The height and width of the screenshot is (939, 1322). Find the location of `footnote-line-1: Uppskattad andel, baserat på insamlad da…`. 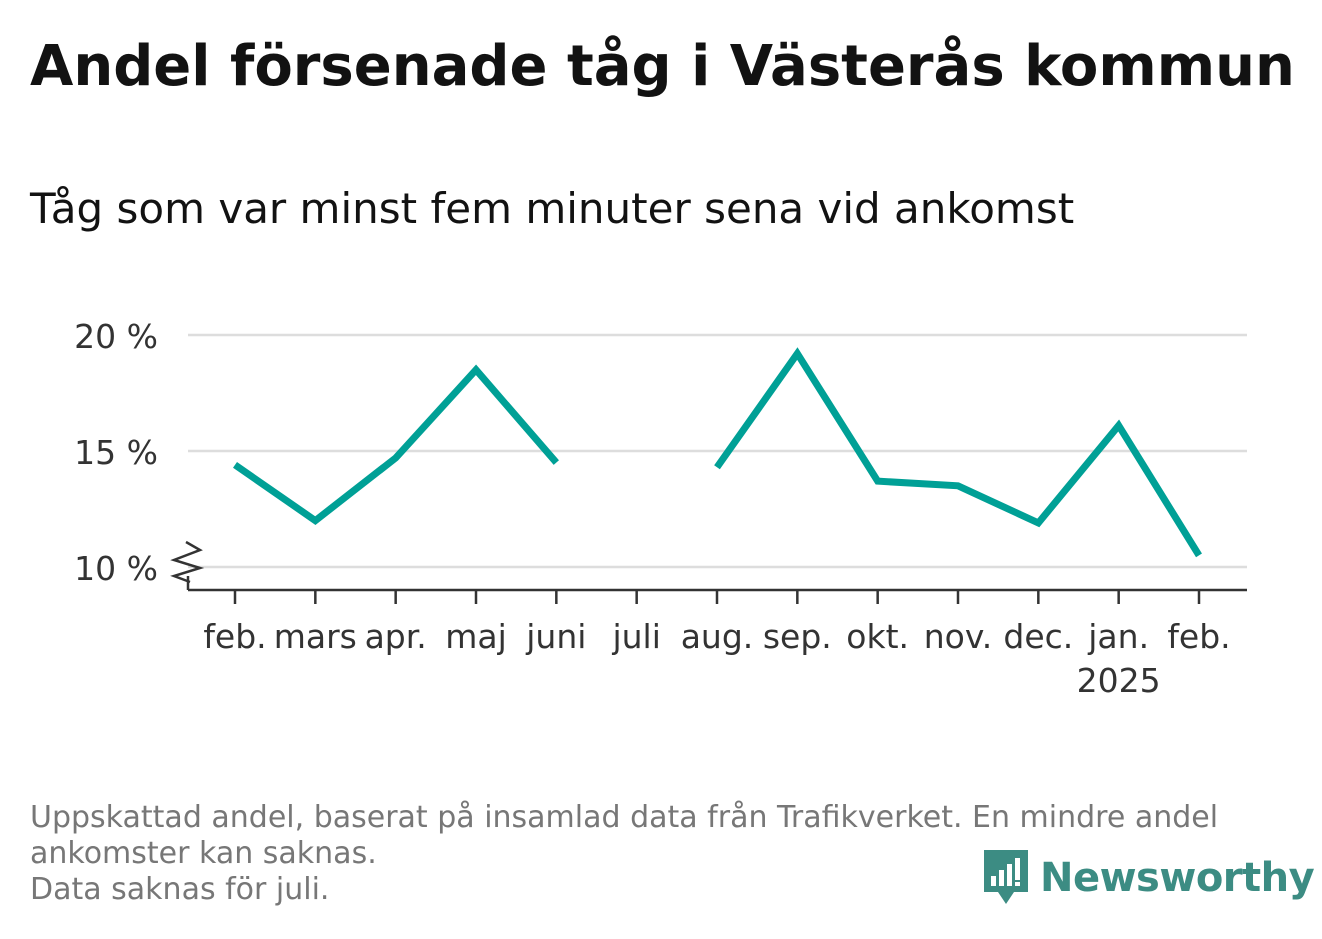

footnote-line-1: Uppskattad andel, baserat på insamlad da… is located at coordinates (624, 817).